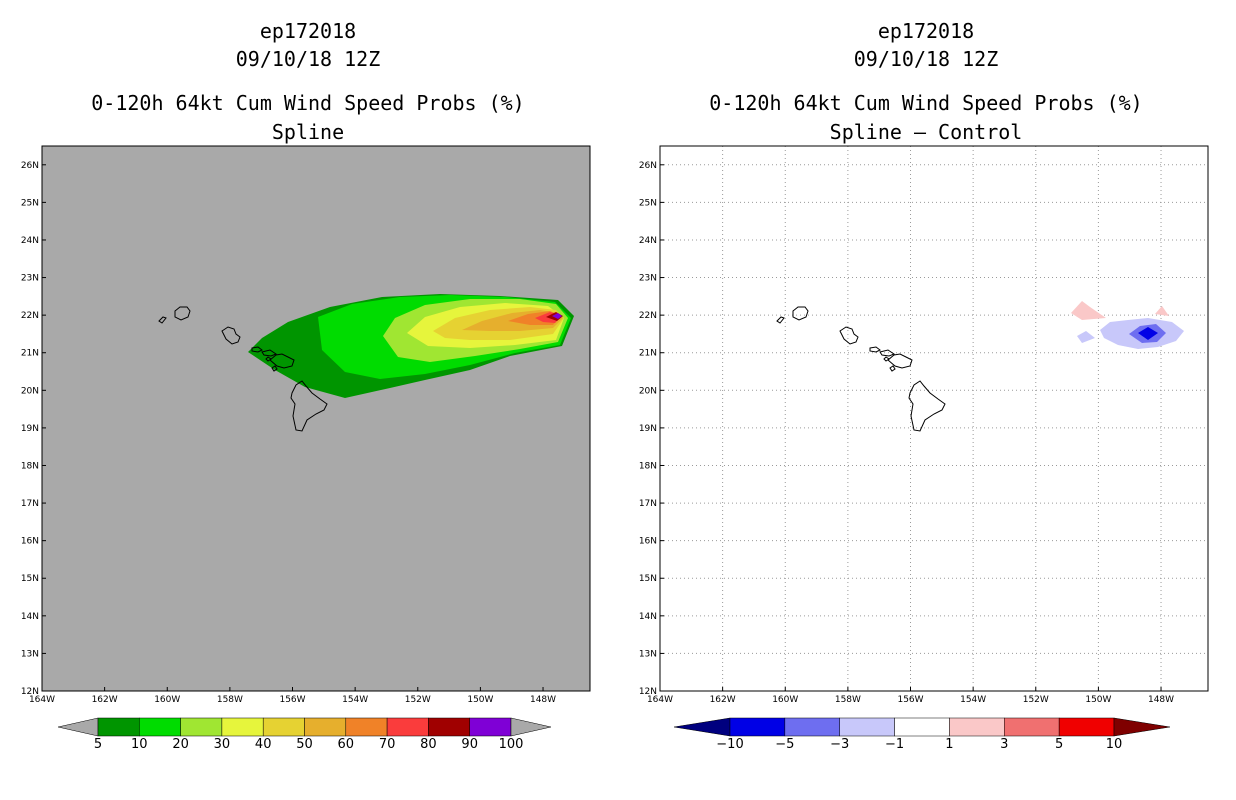 This screenshot has height=800, width=1236. Describe the element at coordinates (304, 744) in the screenshot. I see `colorbar-label: 50` at that location.